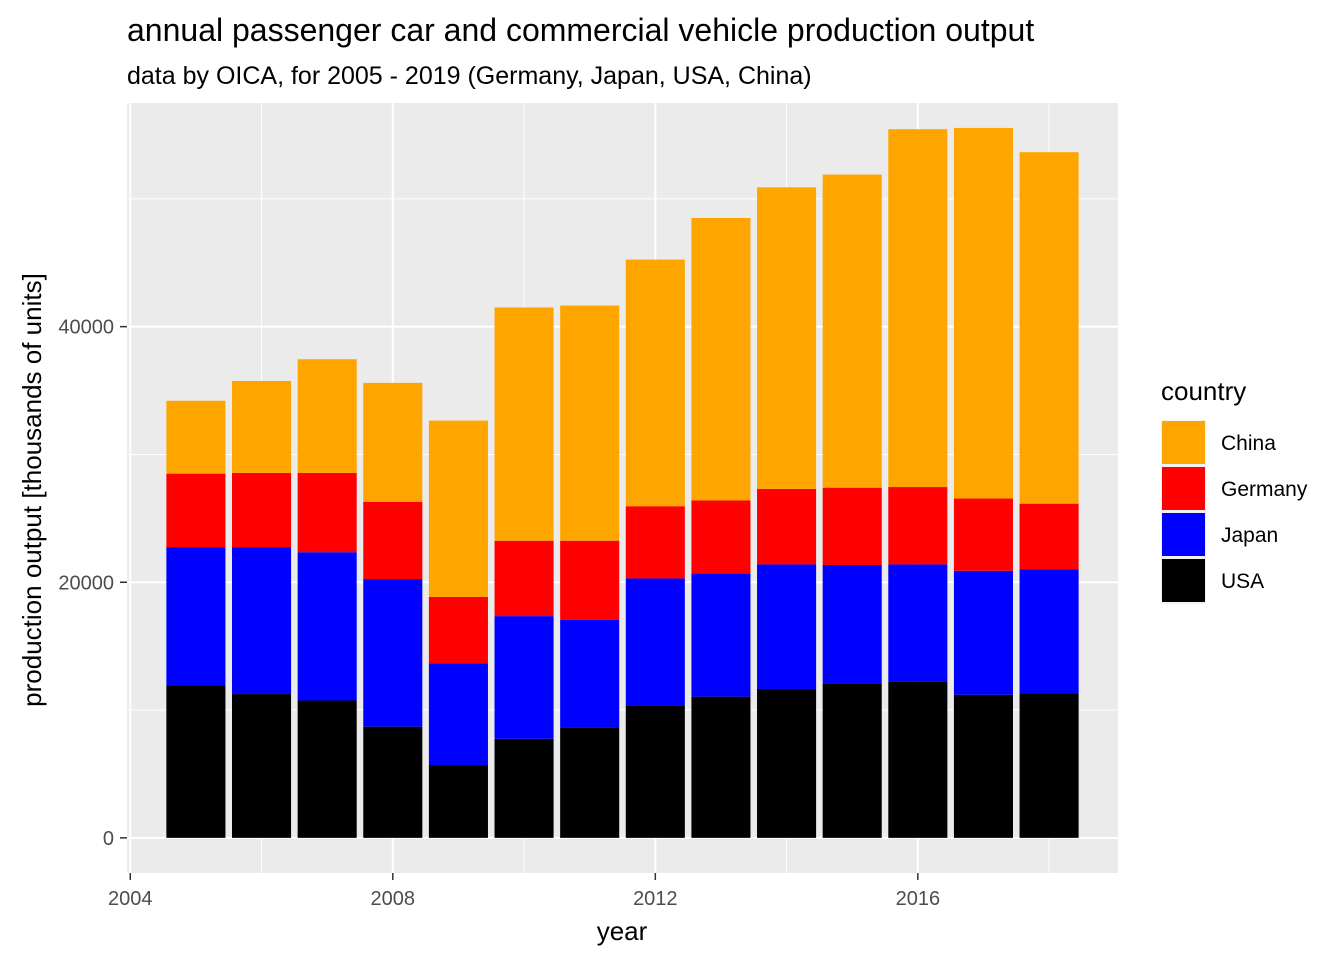 This screenshot has width=1344, height=960. I want to click on bar-japan-2014, so click(787, 626).